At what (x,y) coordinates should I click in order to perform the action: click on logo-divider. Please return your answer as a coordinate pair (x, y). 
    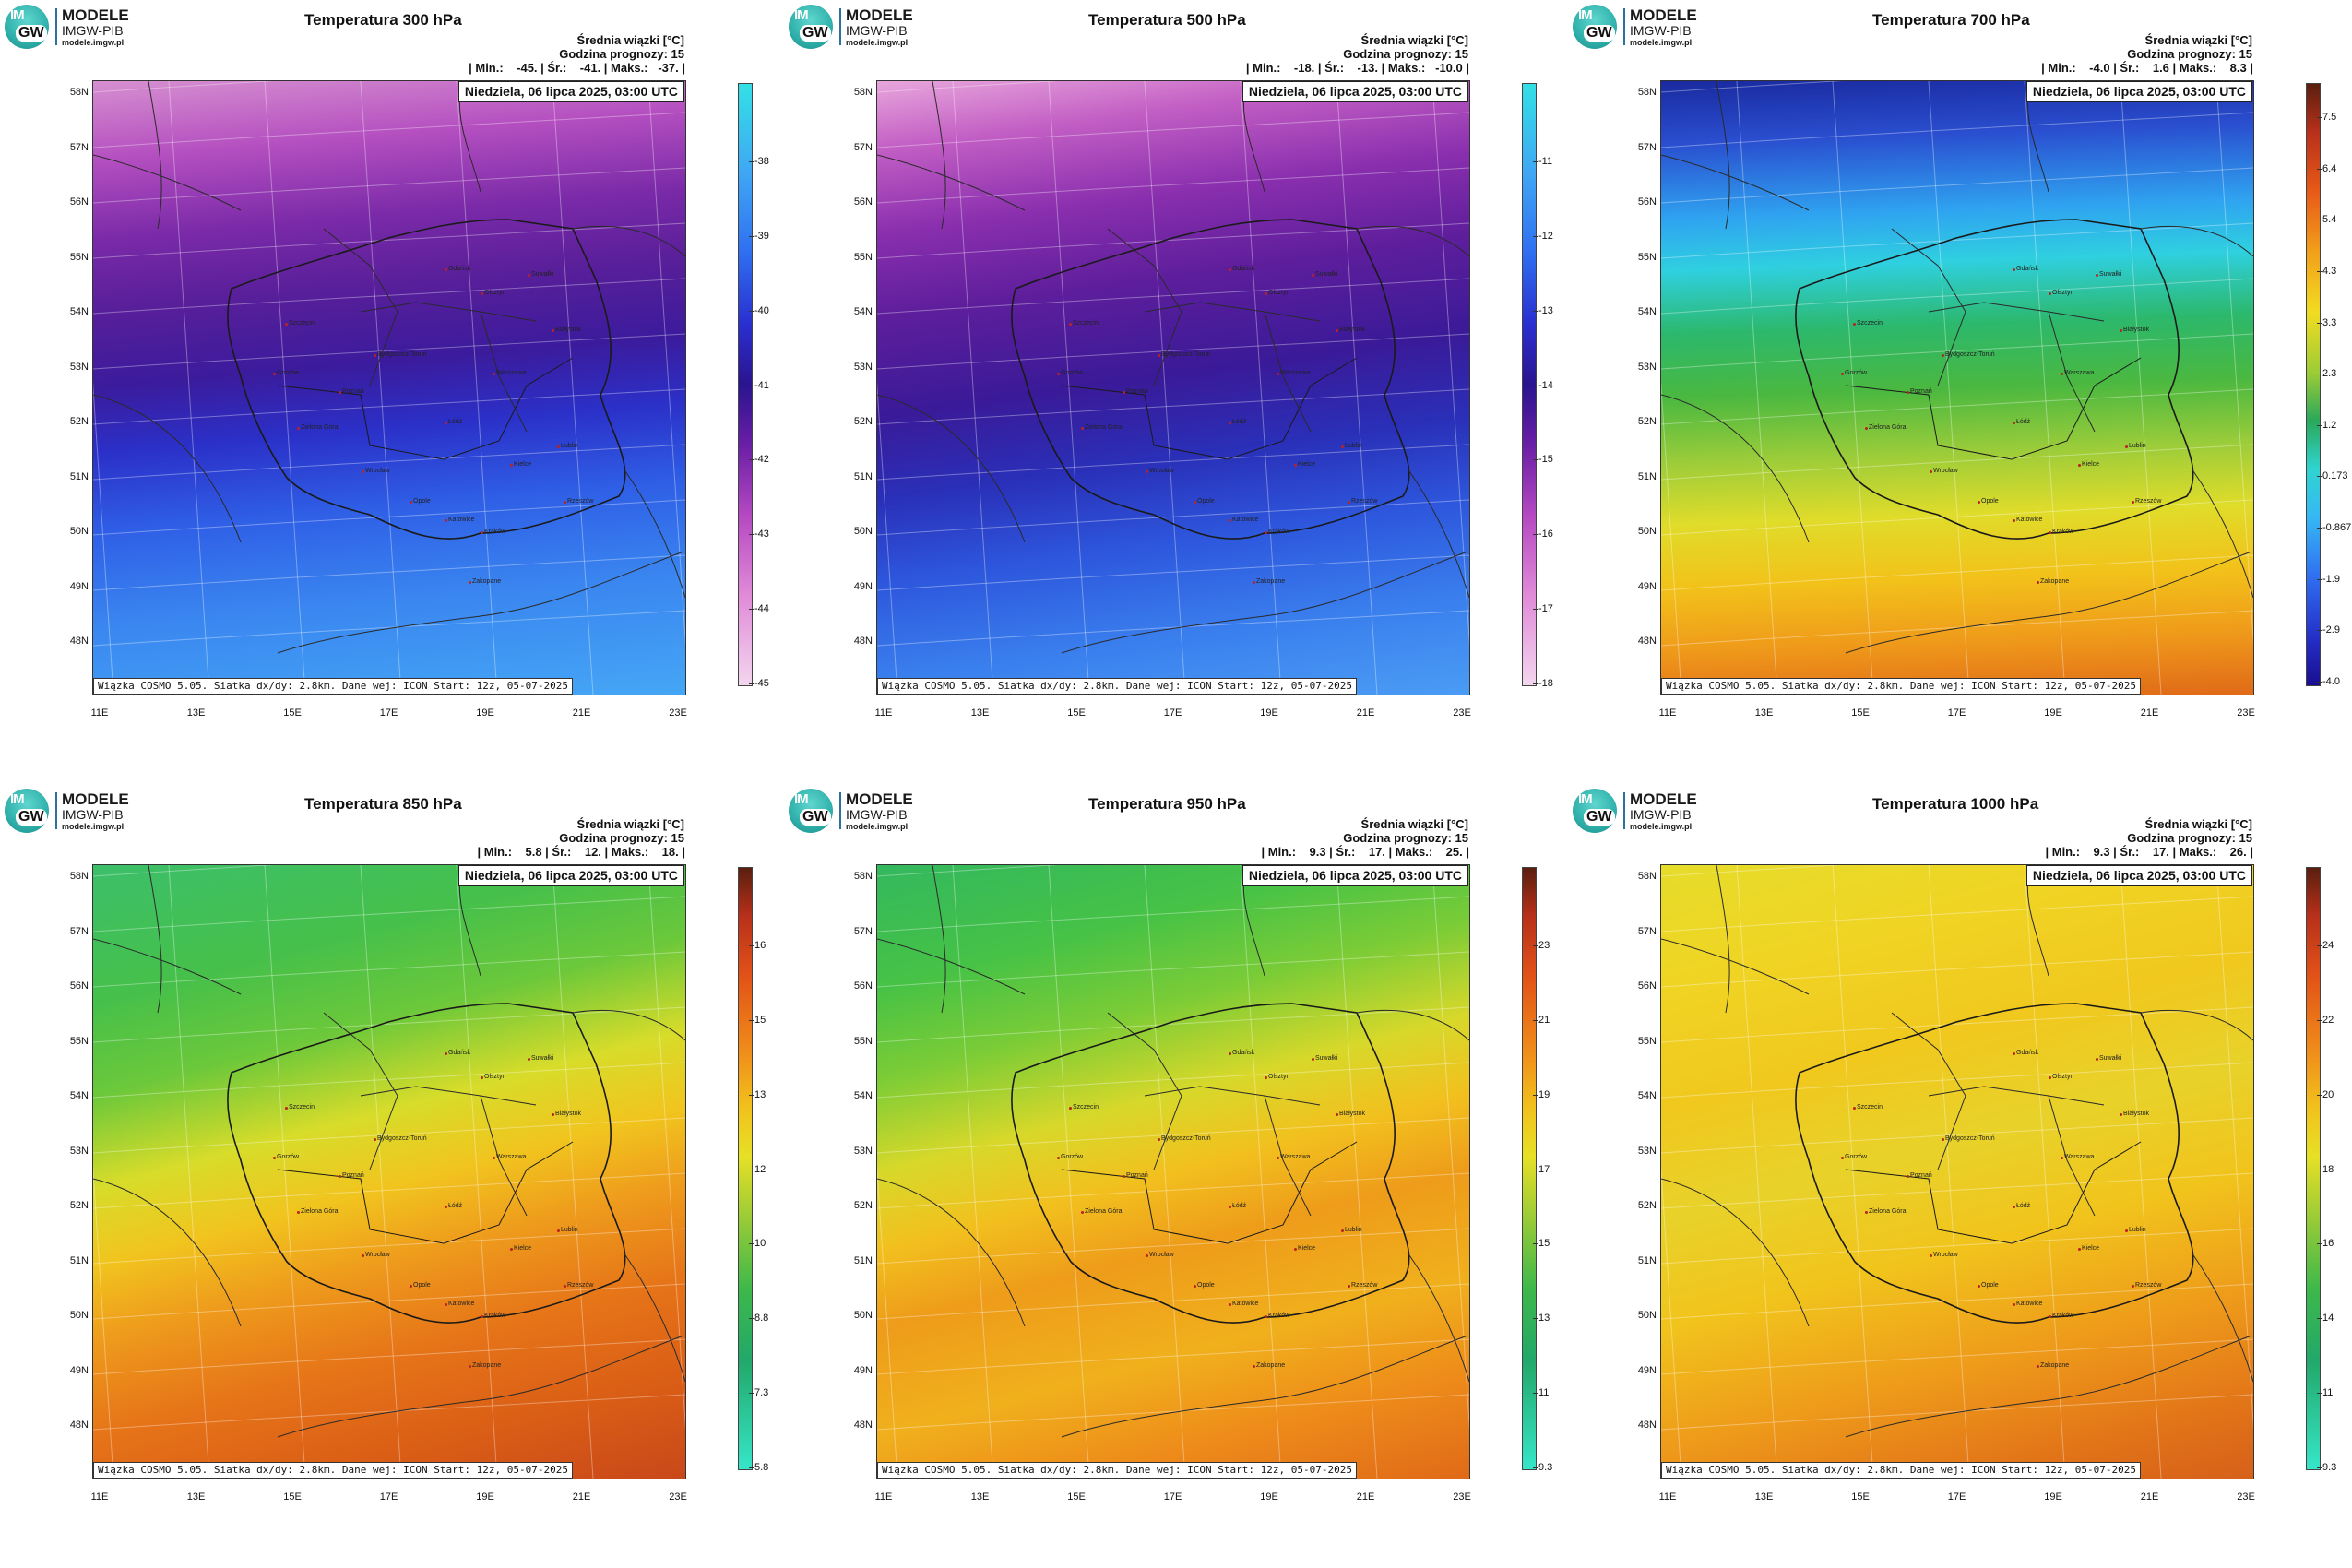
    Looking at the image, I should click on (1624, 26).